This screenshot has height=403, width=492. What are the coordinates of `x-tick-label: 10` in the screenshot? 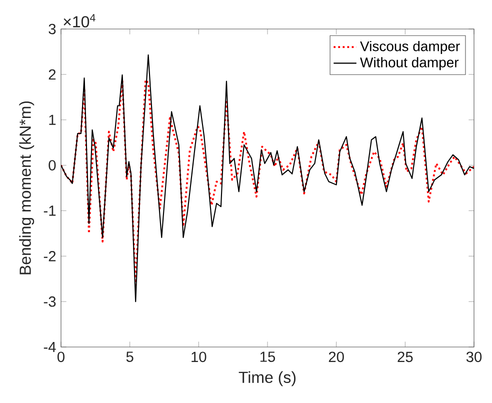 It's located at (199, 357).